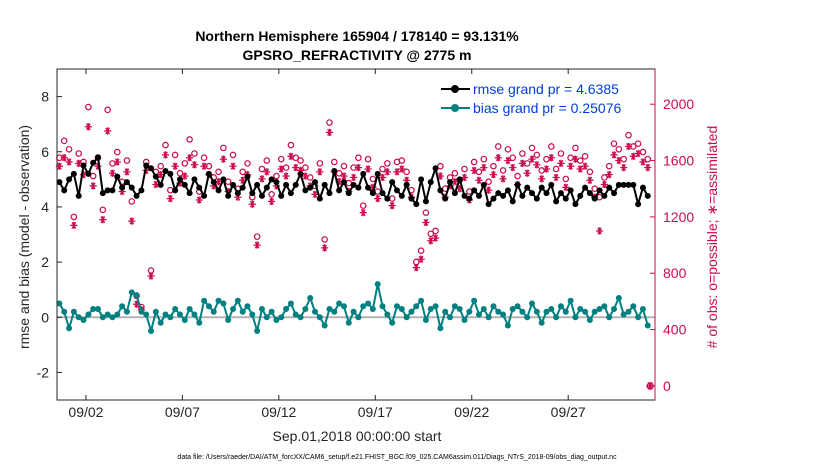  I want to click on y-axis-label: rmse and bias (model - observation), so click(24, 237).